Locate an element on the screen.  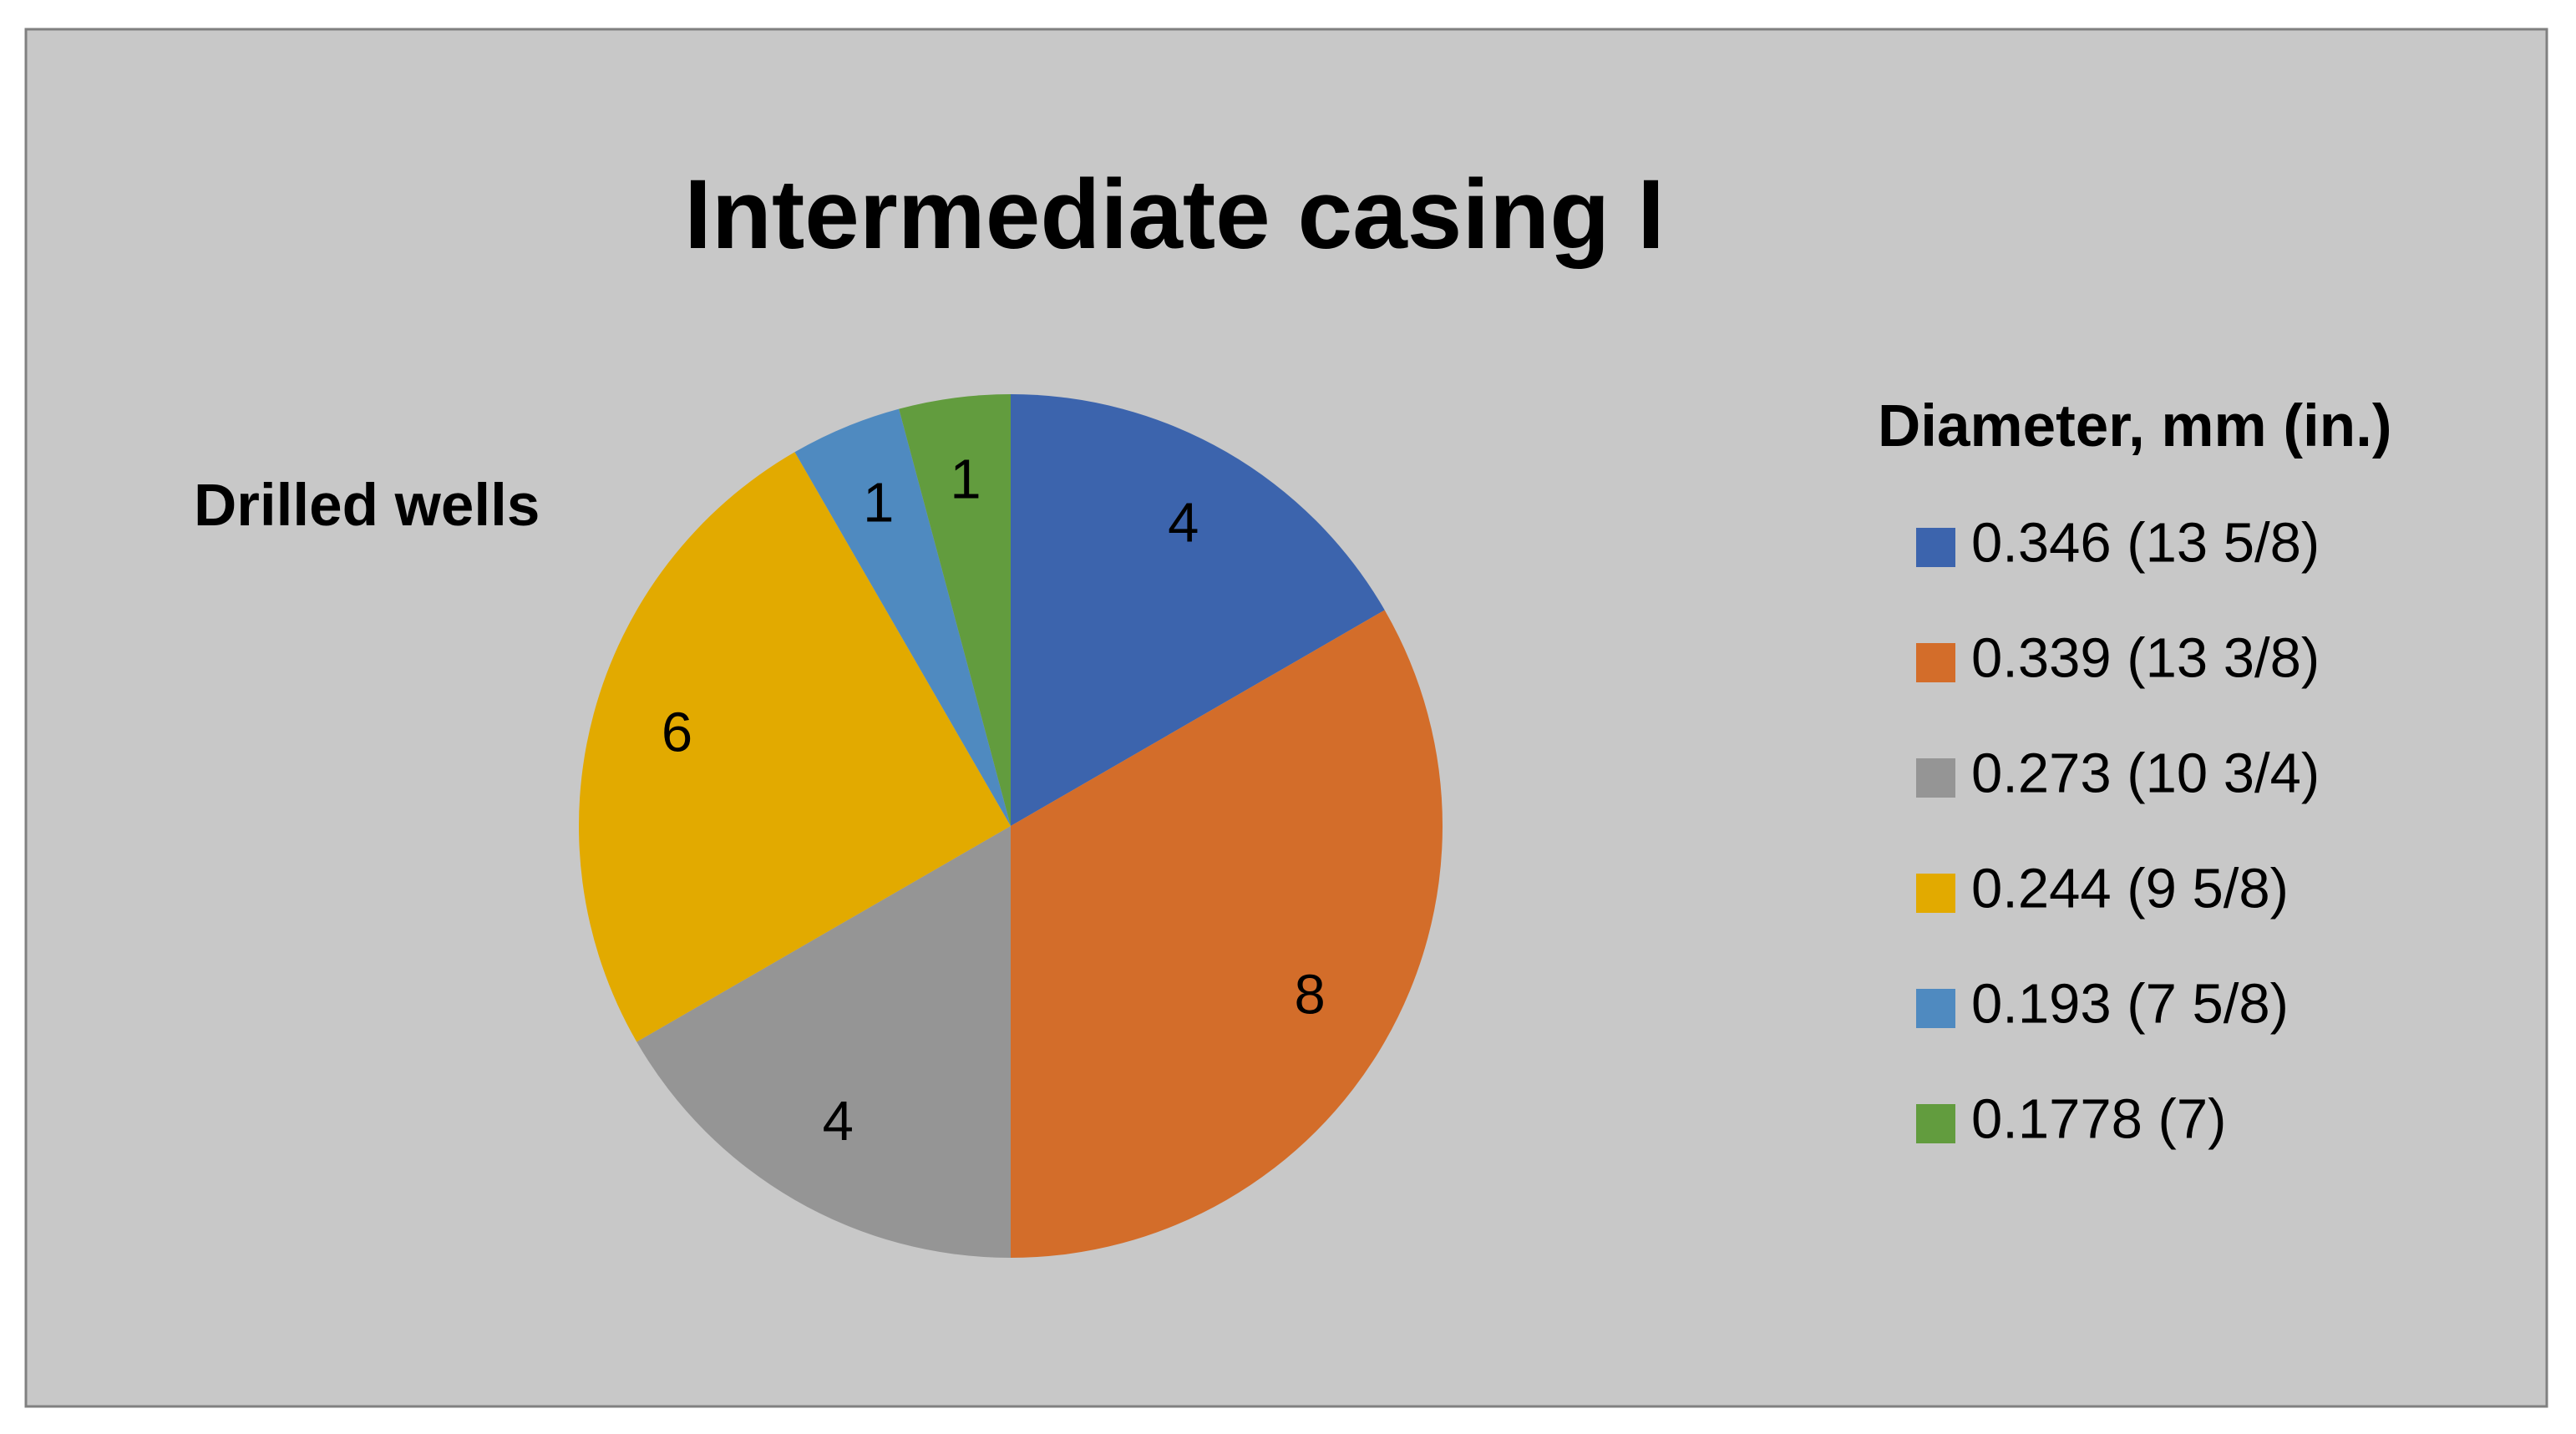
data-label: 8 is located at coordinates (1310, 995).